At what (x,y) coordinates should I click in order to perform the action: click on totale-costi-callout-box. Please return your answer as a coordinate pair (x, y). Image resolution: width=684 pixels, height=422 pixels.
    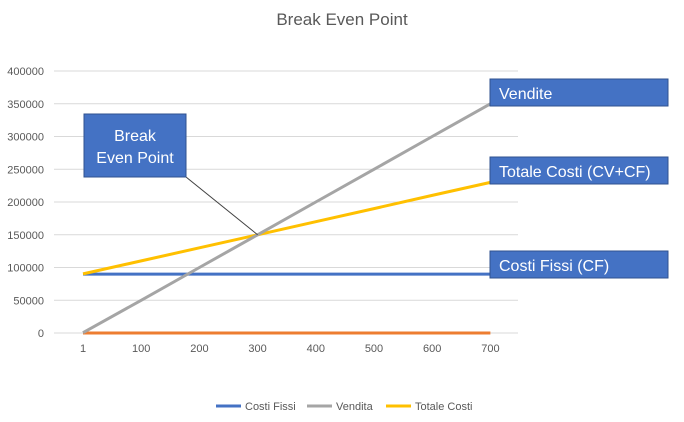
    Looking at the image, I should click on (579, 170).